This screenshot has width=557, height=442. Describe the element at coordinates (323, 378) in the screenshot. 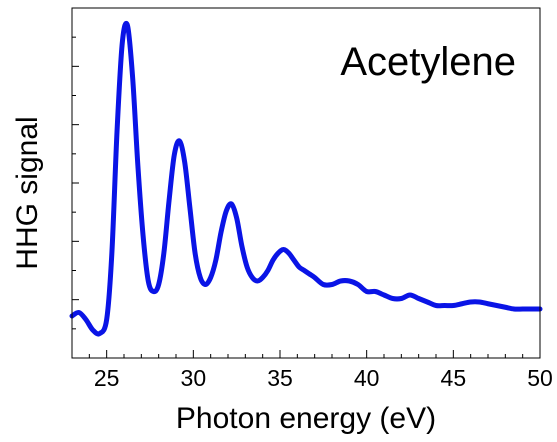

I see `x-axis-tick-labels: 25 30 35 40 45 50` at that location.